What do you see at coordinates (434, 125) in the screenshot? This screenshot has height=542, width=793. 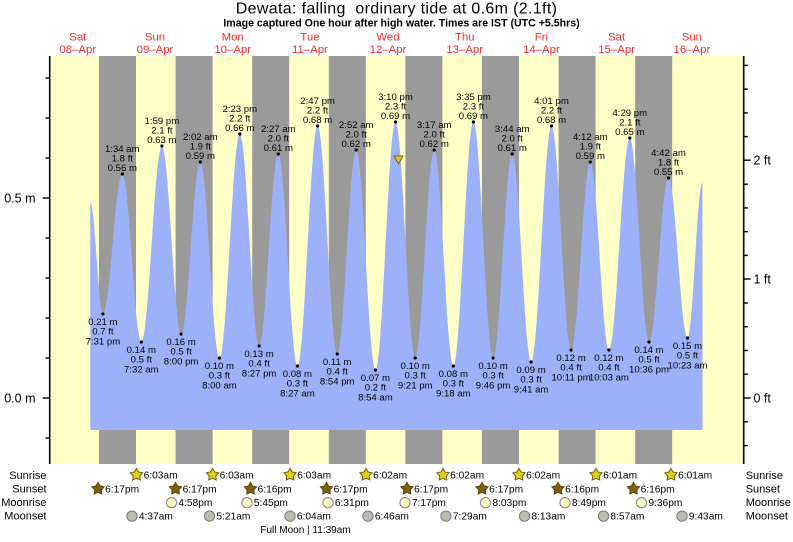 I see `svg-text: 3:17 am` at bounding box center [434, 125].